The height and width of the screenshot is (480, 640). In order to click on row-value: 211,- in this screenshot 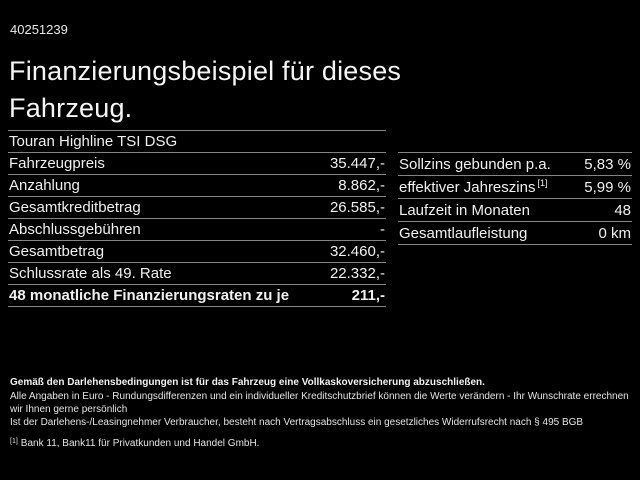, I will do `click(368, 295)`.